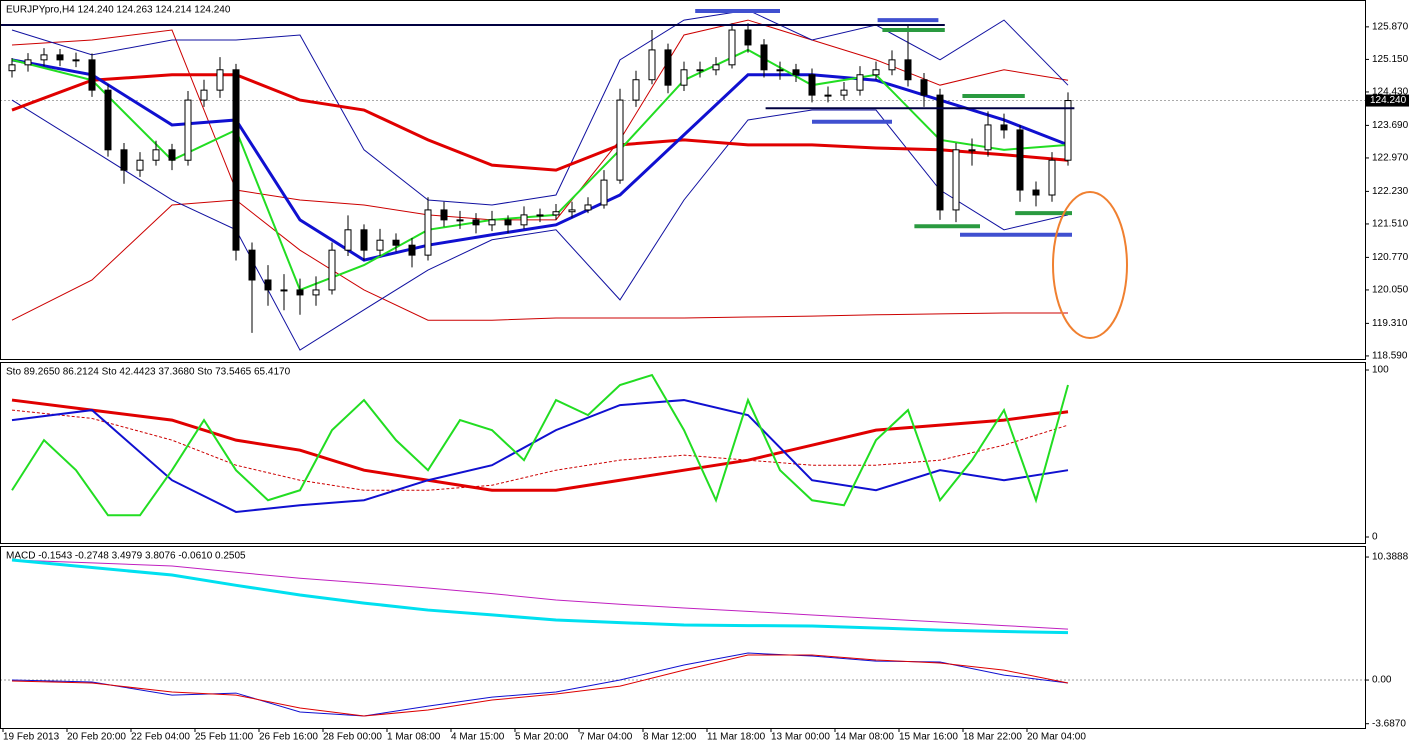 This screenshot has height=746, width=1409. Describe the element at coordinates (1390, 59) in the screenshot. I see `y-tick-label: 125.150` at that location.